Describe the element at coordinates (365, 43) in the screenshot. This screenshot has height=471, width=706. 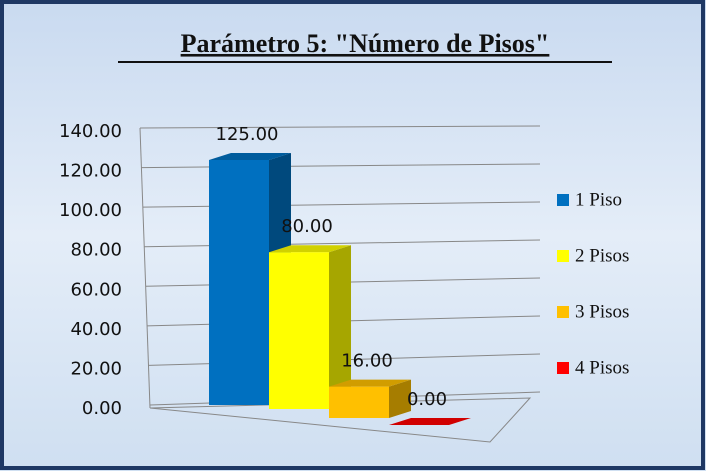
I see `chart-title: Parámetro 5: "Número de Pisos"` at that location.